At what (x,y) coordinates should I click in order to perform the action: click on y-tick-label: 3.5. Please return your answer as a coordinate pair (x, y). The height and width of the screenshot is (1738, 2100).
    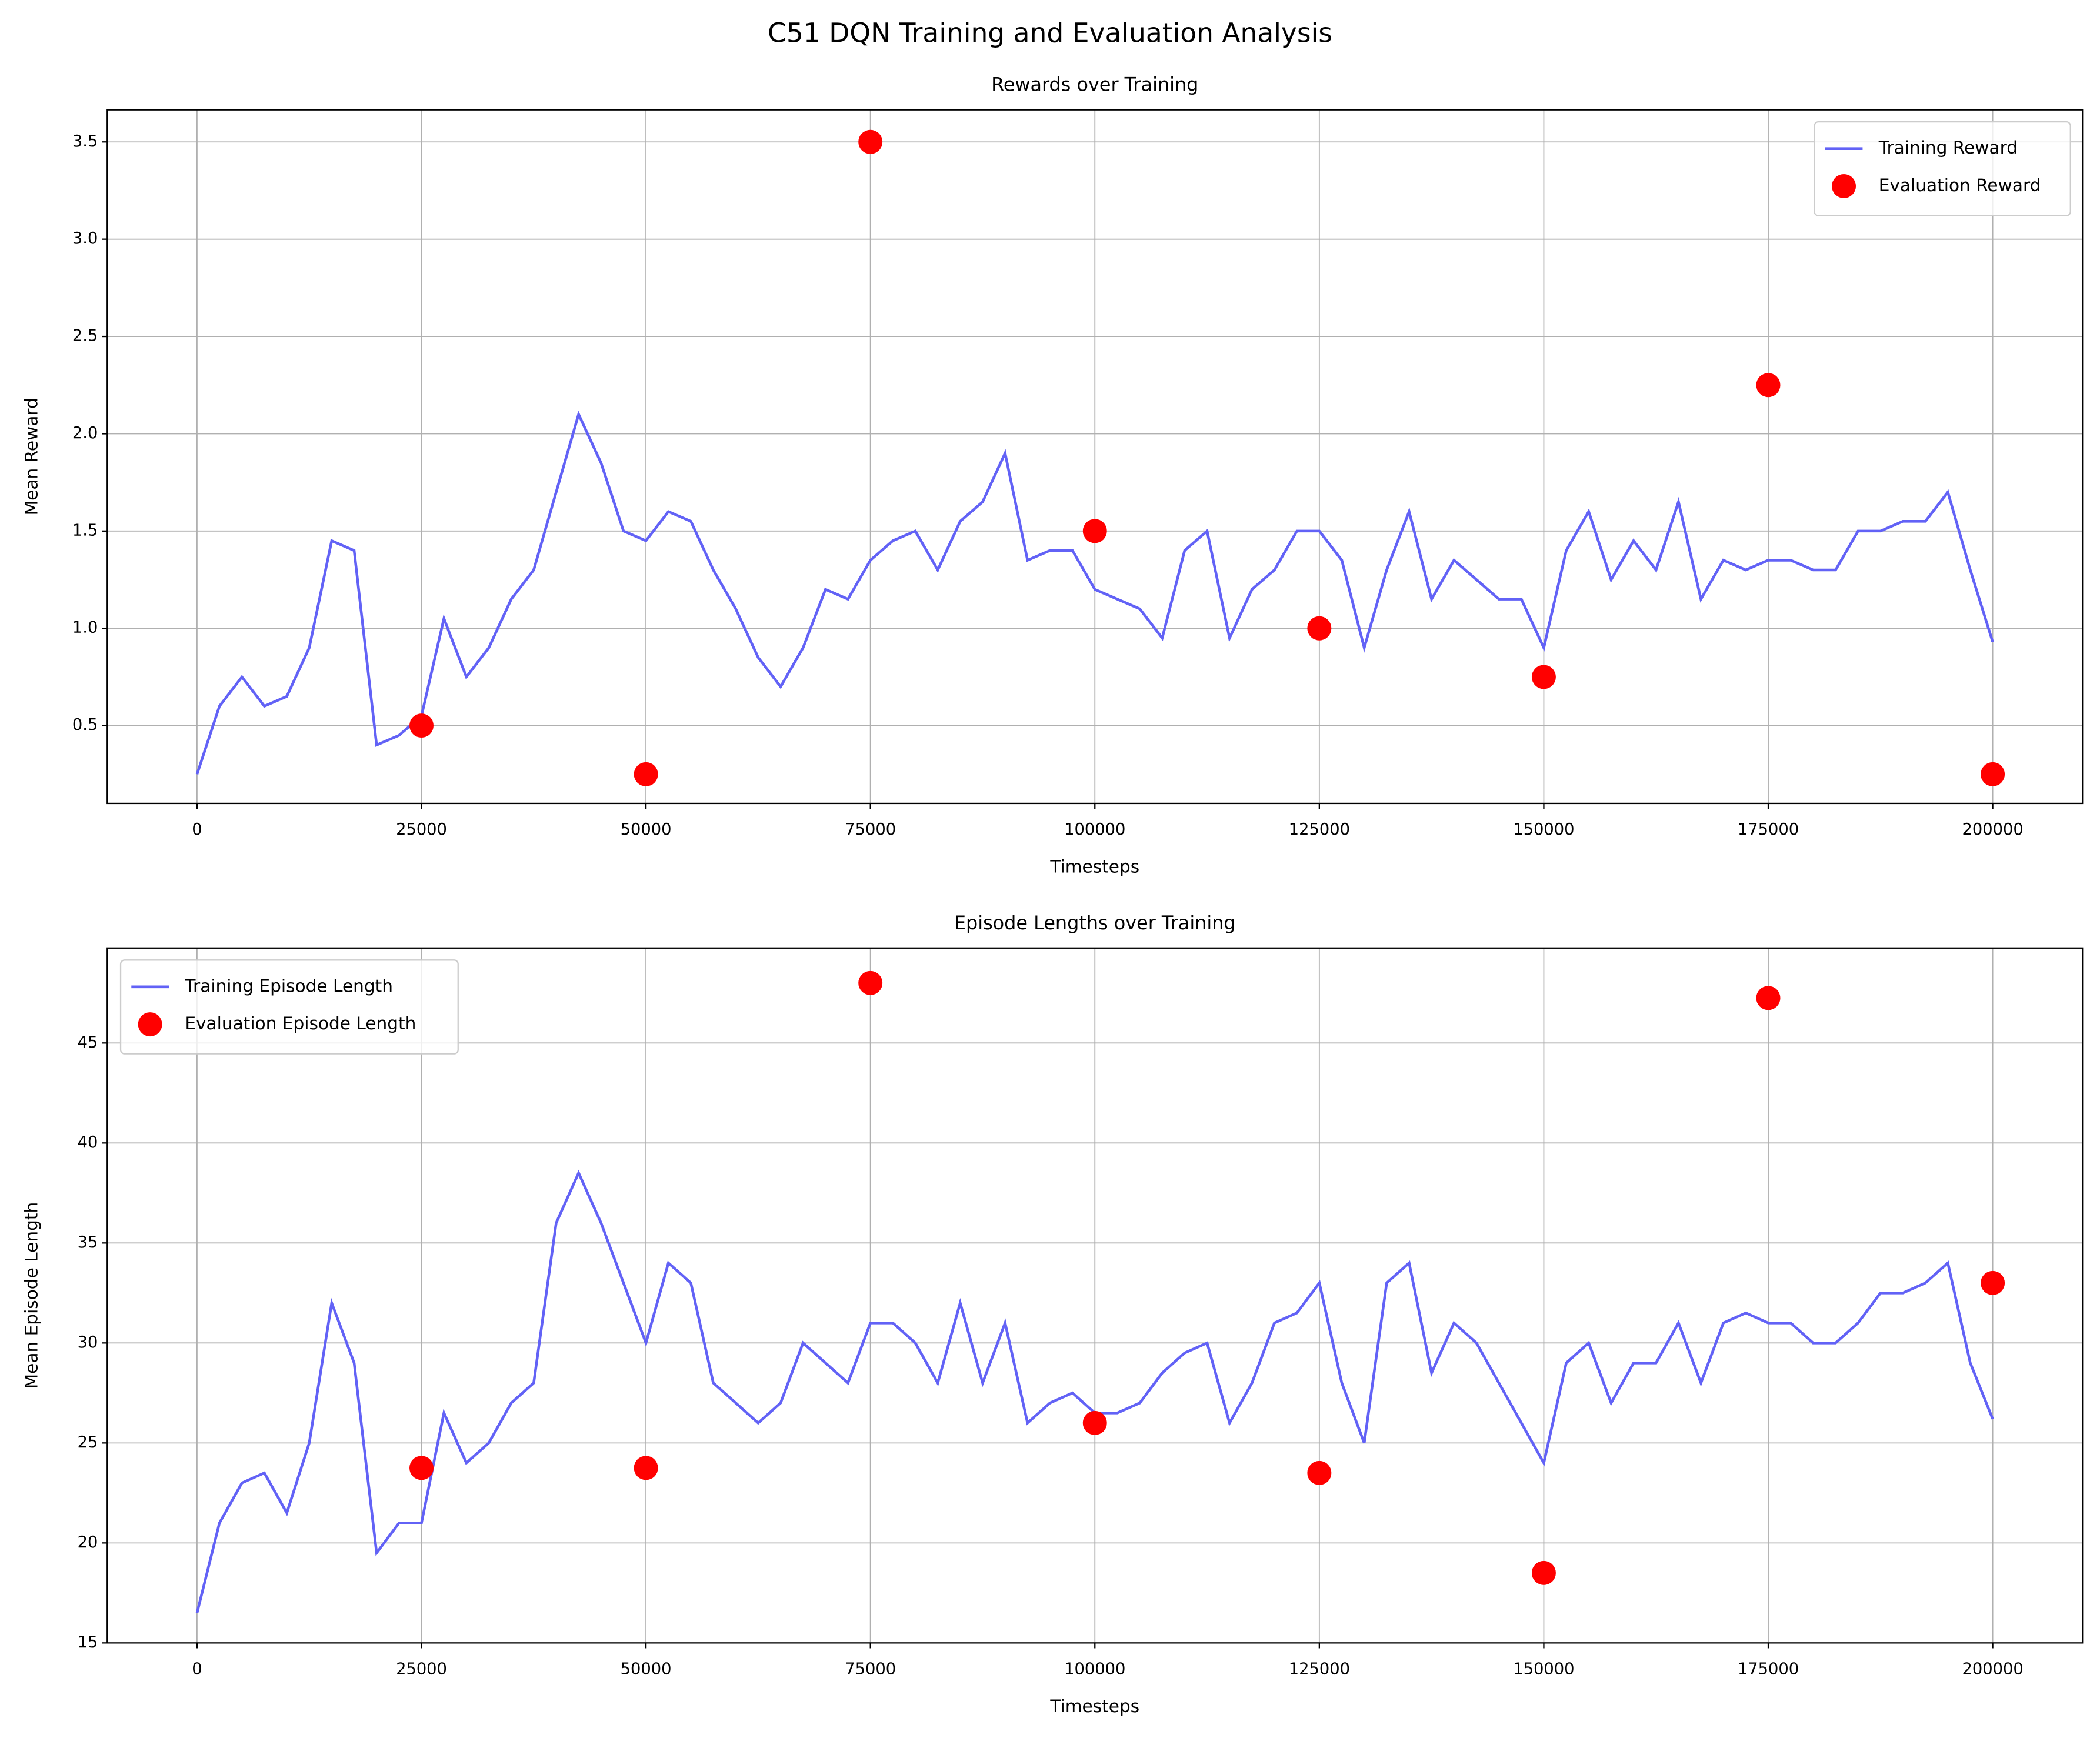
    Looking at the image, I should click on (85, 141).